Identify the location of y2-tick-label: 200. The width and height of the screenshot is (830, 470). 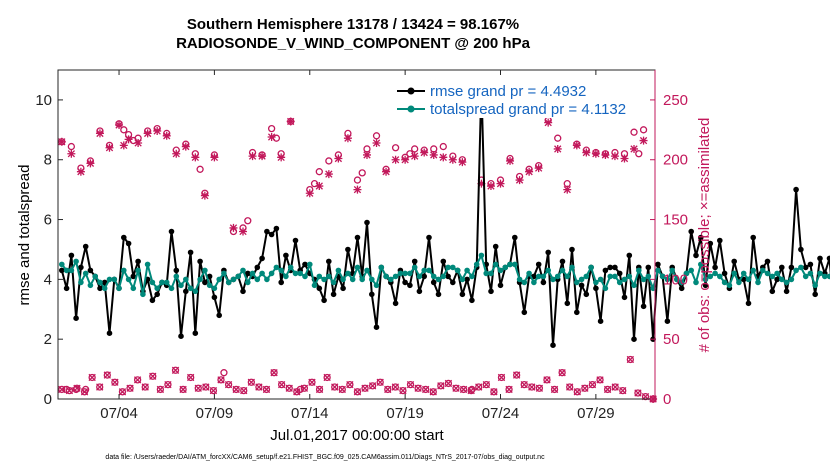
(675, 160).